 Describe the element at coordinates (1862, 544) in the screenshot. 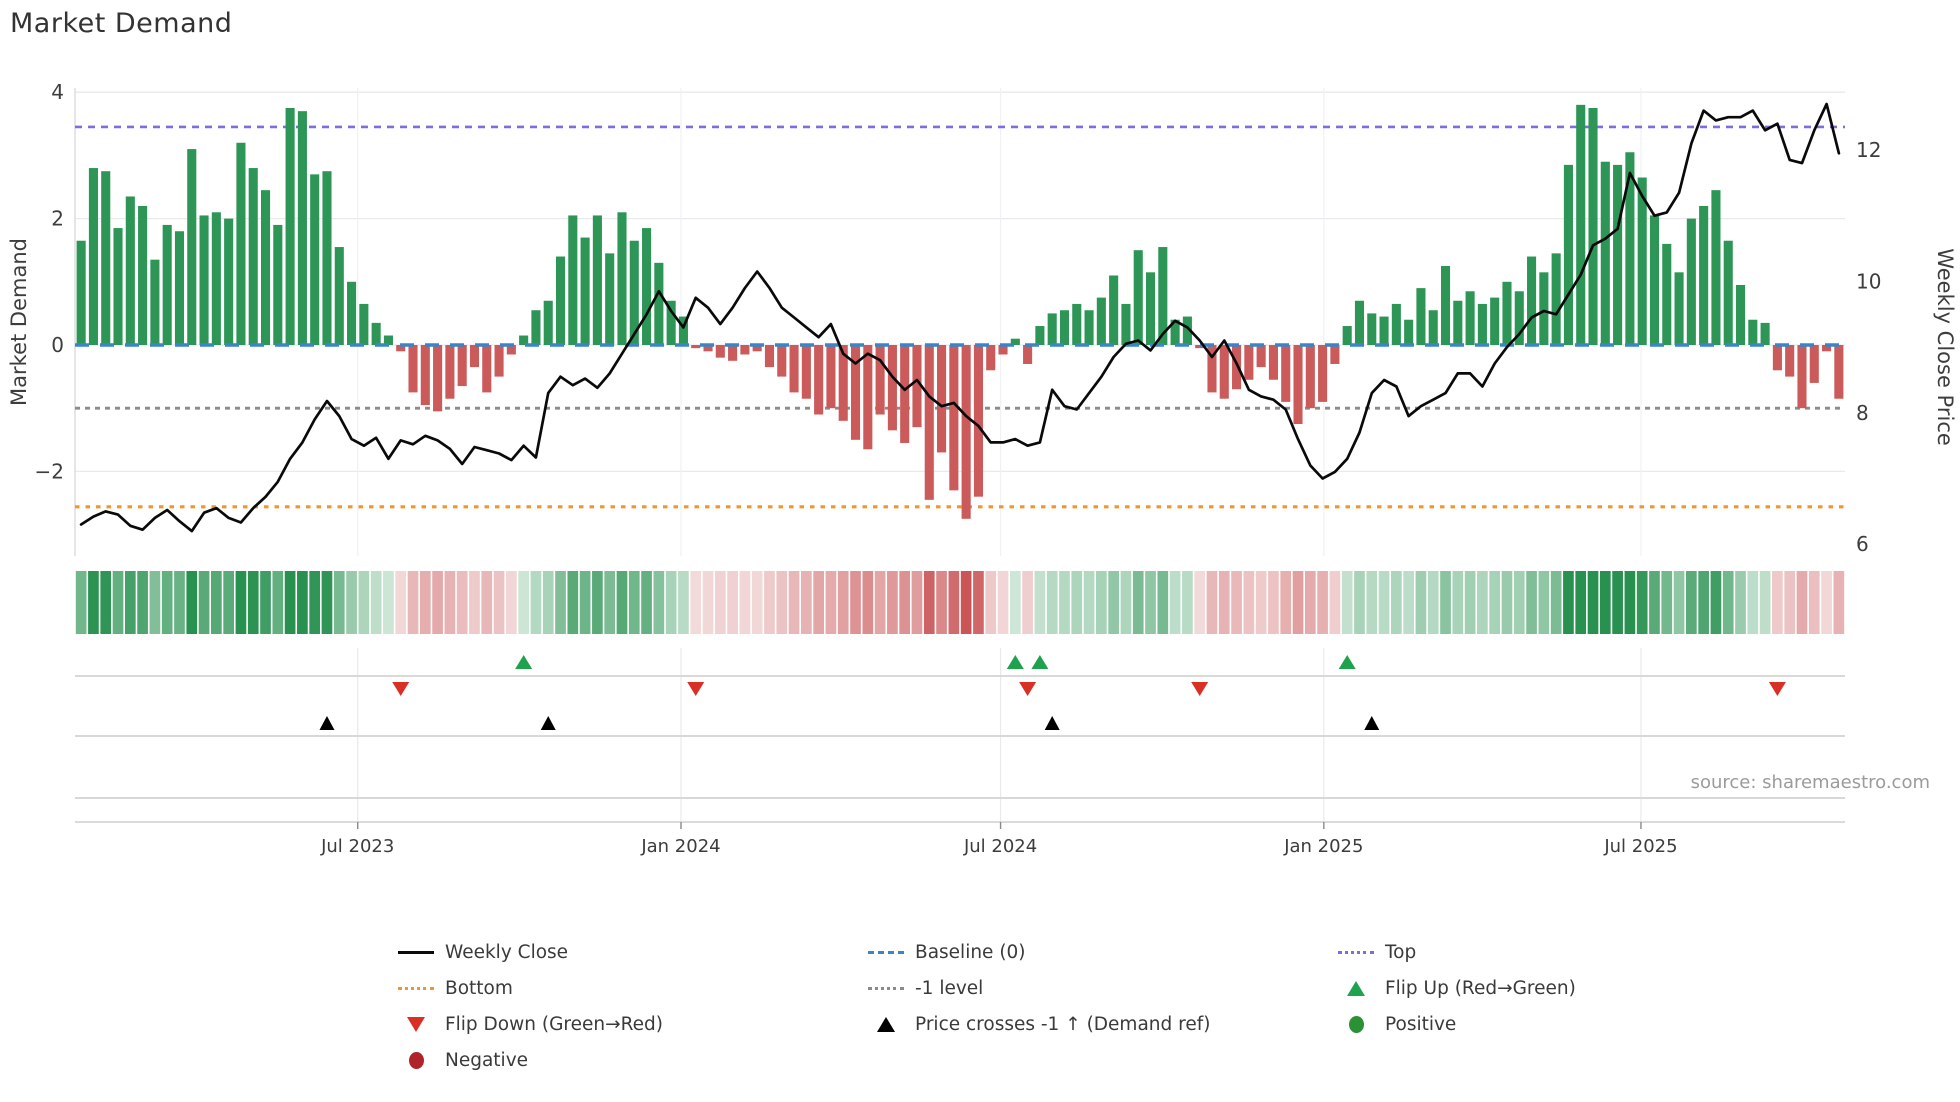

I see `right-tick-label: 6` at that location.